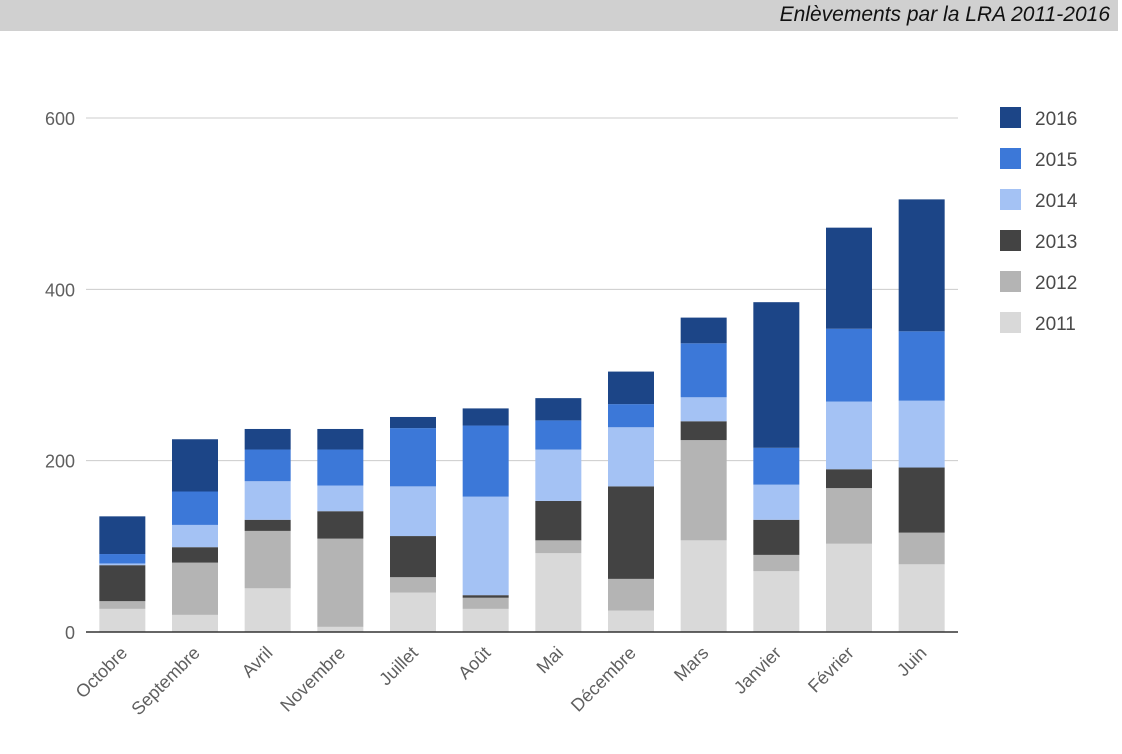 This screenshot has width=1122, height=754. I want to click on x-tick-label: Juillet, so click(398, 666).